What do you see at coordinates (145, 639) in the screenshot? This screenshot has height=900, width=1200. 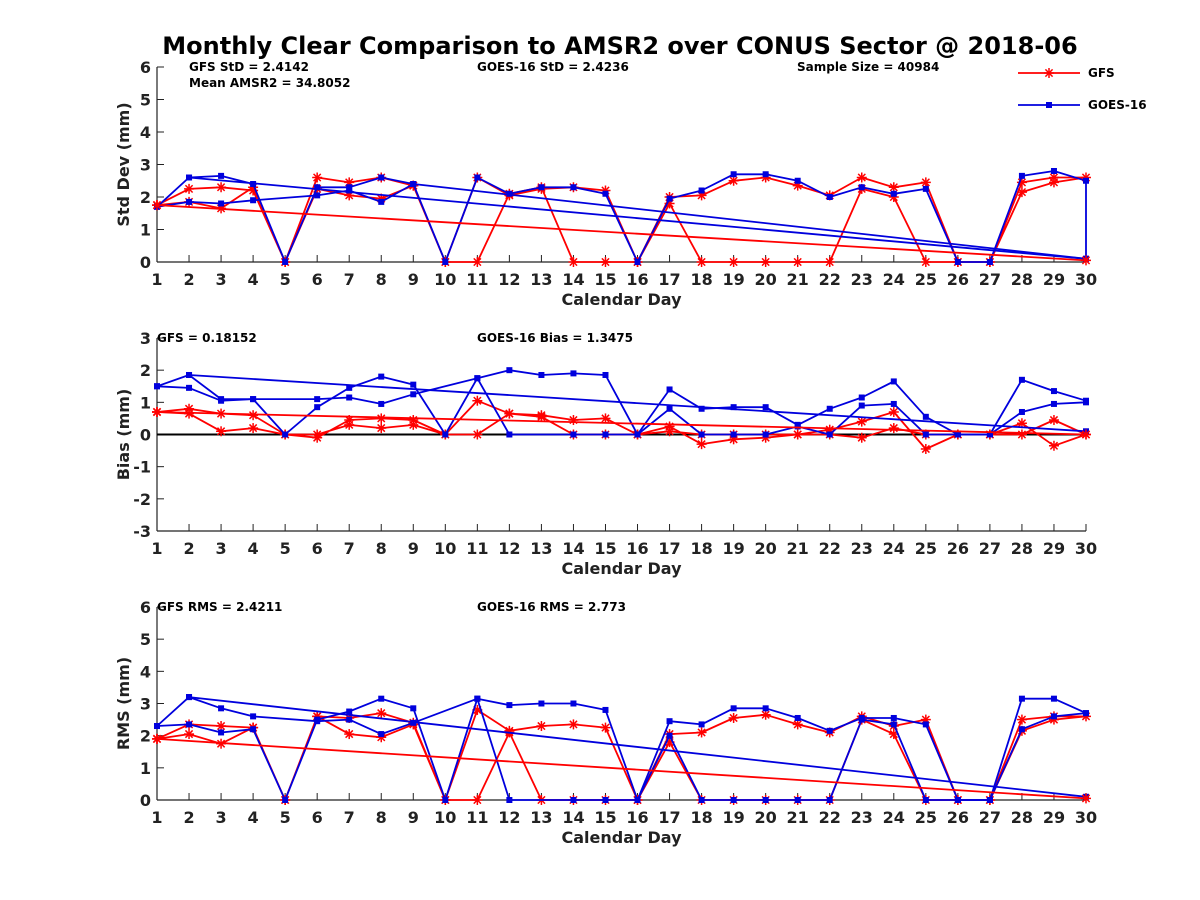 I see `y-tick-label: 5` at bounding box center [145, 639].